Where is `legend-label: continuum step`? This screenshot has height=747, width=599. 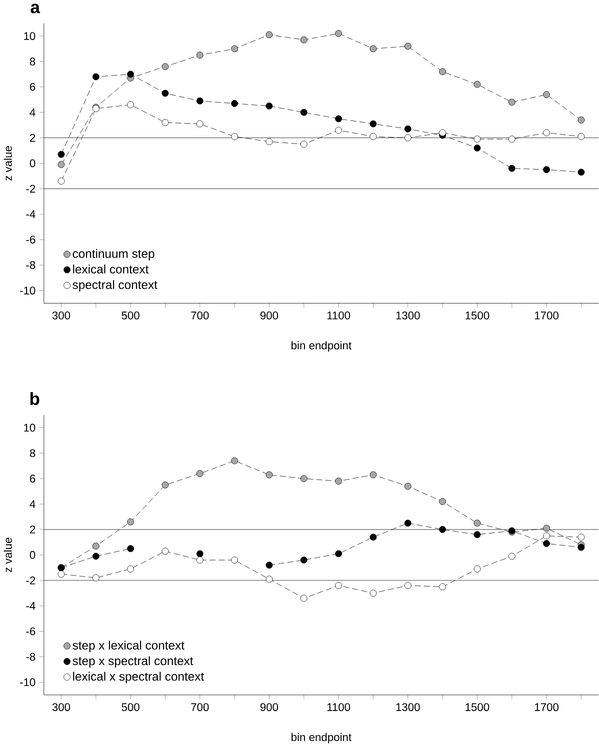 legend-label: continuum step is located at coordinates (113, 254).